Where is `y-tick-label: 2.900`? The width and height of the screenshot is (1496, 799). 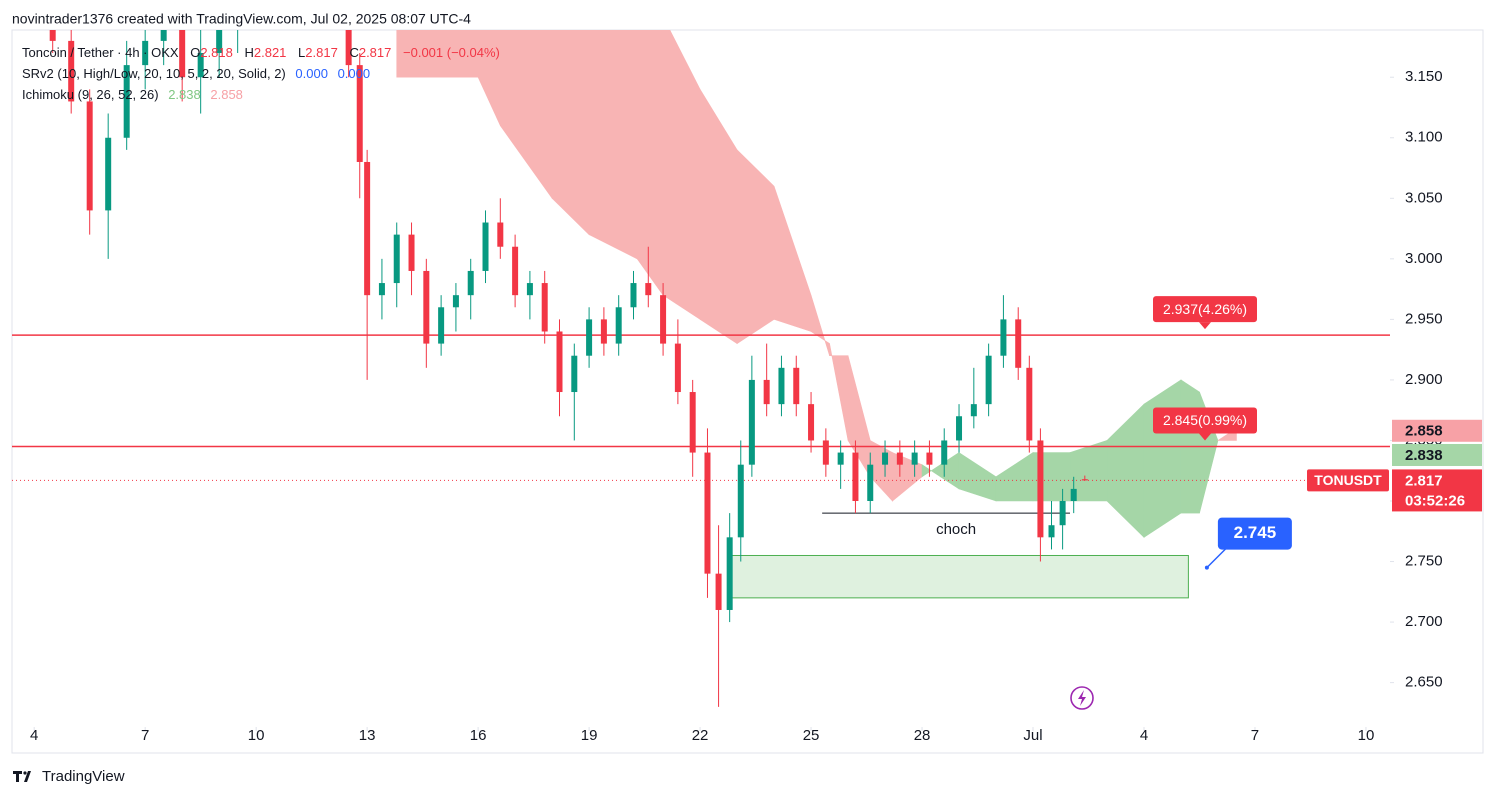 y-tick-label: 2.900 is located at coordinates (1424, 379).